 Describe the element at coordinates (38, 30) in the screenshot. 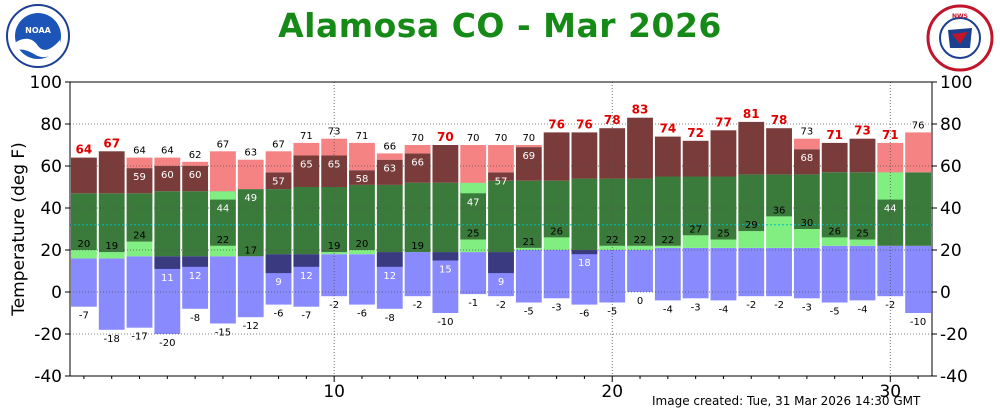

I see `svg-text: NOAA` at that location.